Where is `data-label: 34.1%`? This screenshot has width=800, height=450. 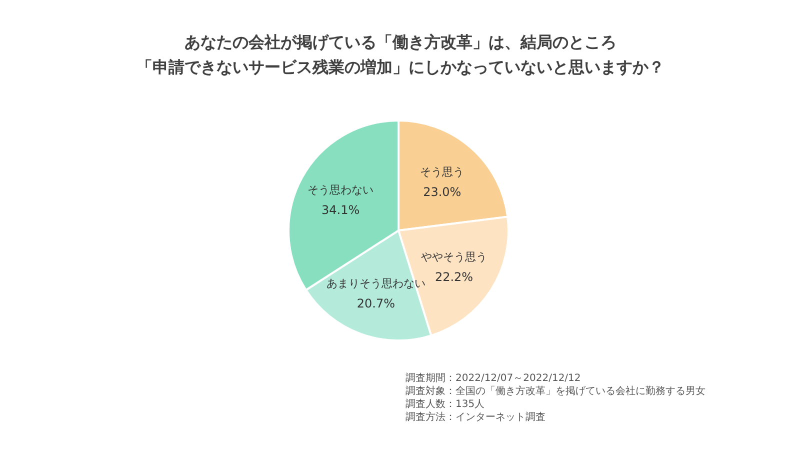 data-label: 34.1% is located at coordinates (341, 209).